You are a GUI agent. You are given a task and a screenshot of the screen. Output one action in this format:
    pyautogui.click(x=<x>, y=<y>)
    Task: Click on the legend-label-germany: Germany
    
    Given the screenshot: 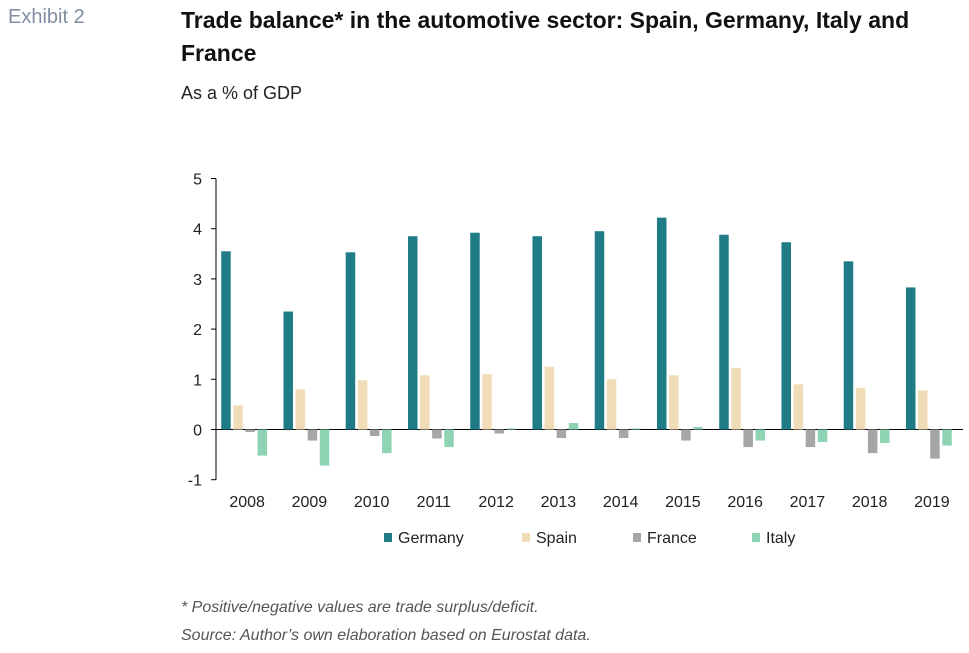 What is the action you would take?
    pyautogui.click(x=431, y=538)
    